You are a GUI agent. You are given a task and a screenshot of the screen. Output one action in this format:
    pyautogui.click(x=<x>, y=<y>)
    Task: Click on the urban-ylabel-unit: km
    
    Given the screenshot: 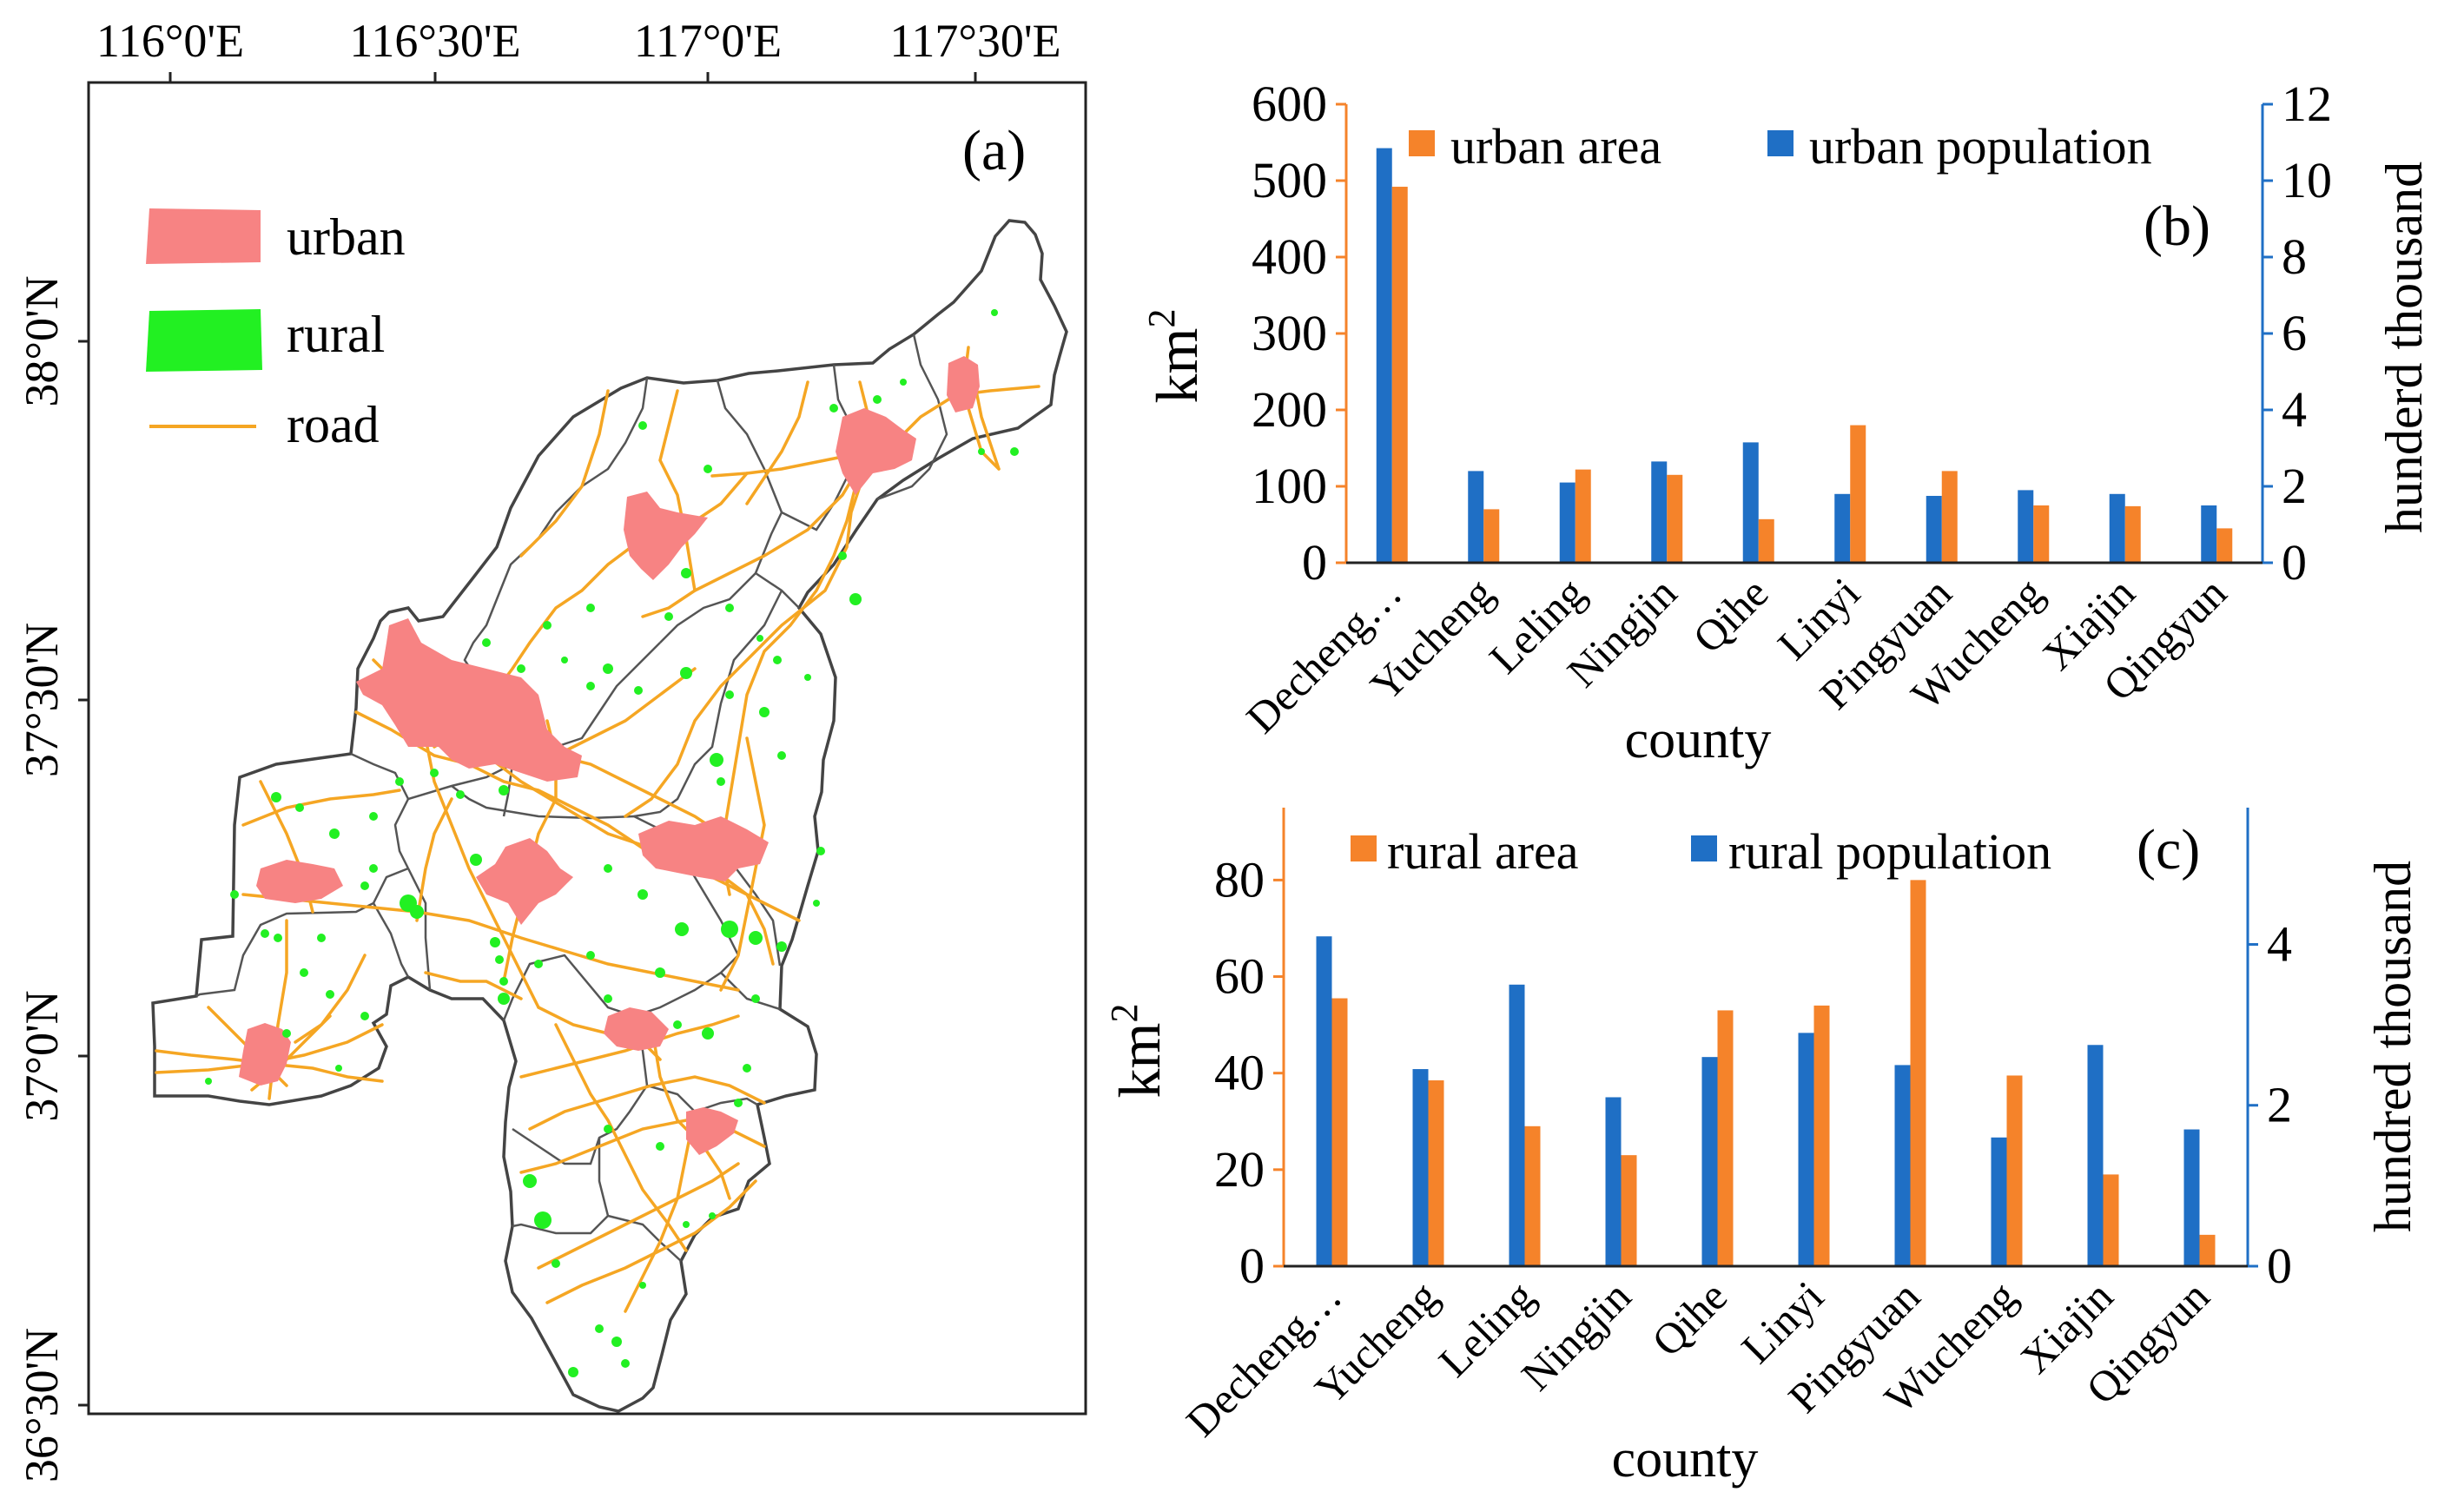 What is the action you would take?
    pyautogui.click(x=1177, y=366)
    